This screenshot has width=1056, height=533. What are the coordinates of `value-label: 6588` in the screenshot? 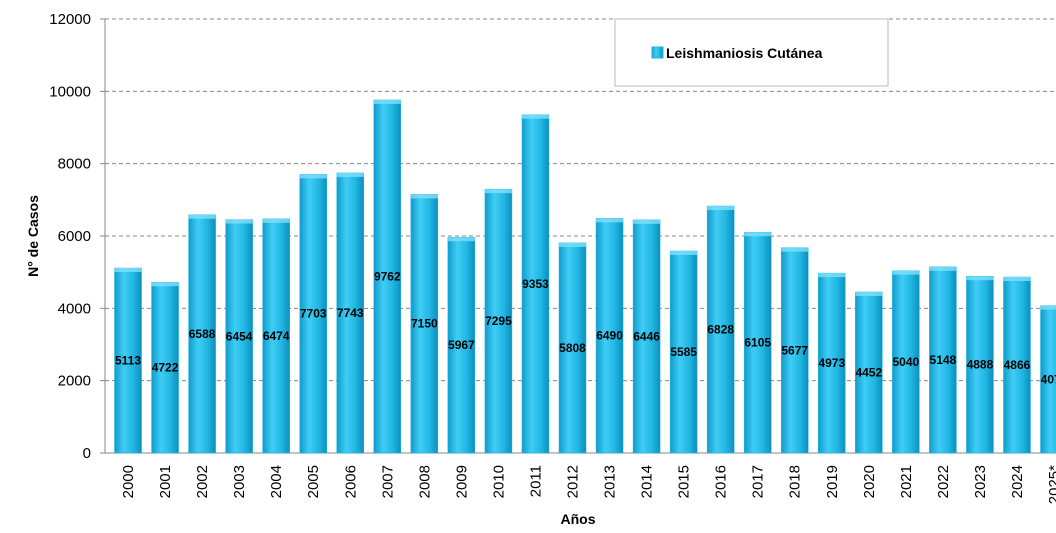 It's located at (202, 334).